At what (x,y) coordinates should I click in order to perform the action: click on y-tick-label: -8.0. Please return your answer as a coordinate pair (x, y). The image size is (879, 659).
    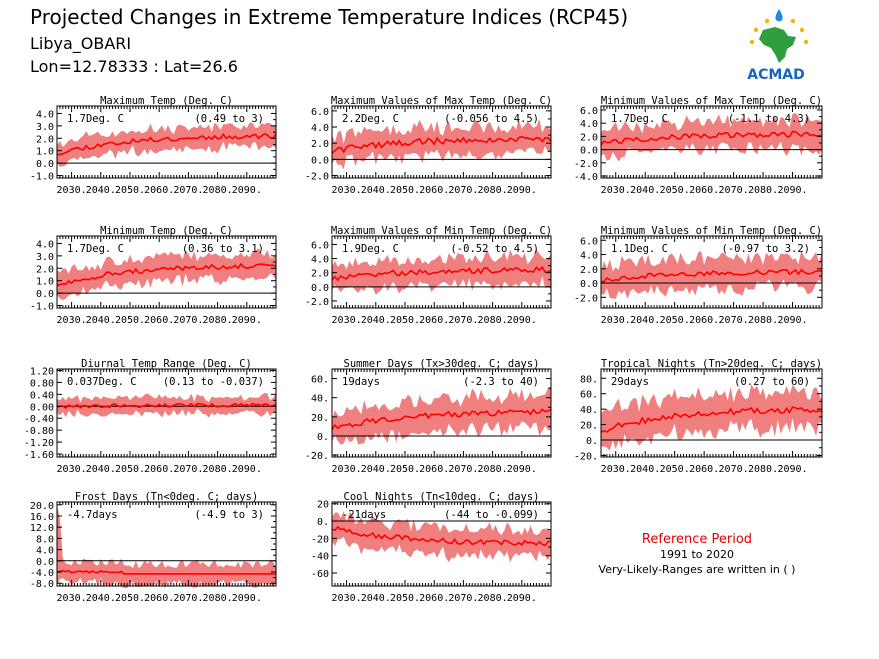
    Looking at the image, I should click on (42, 584).